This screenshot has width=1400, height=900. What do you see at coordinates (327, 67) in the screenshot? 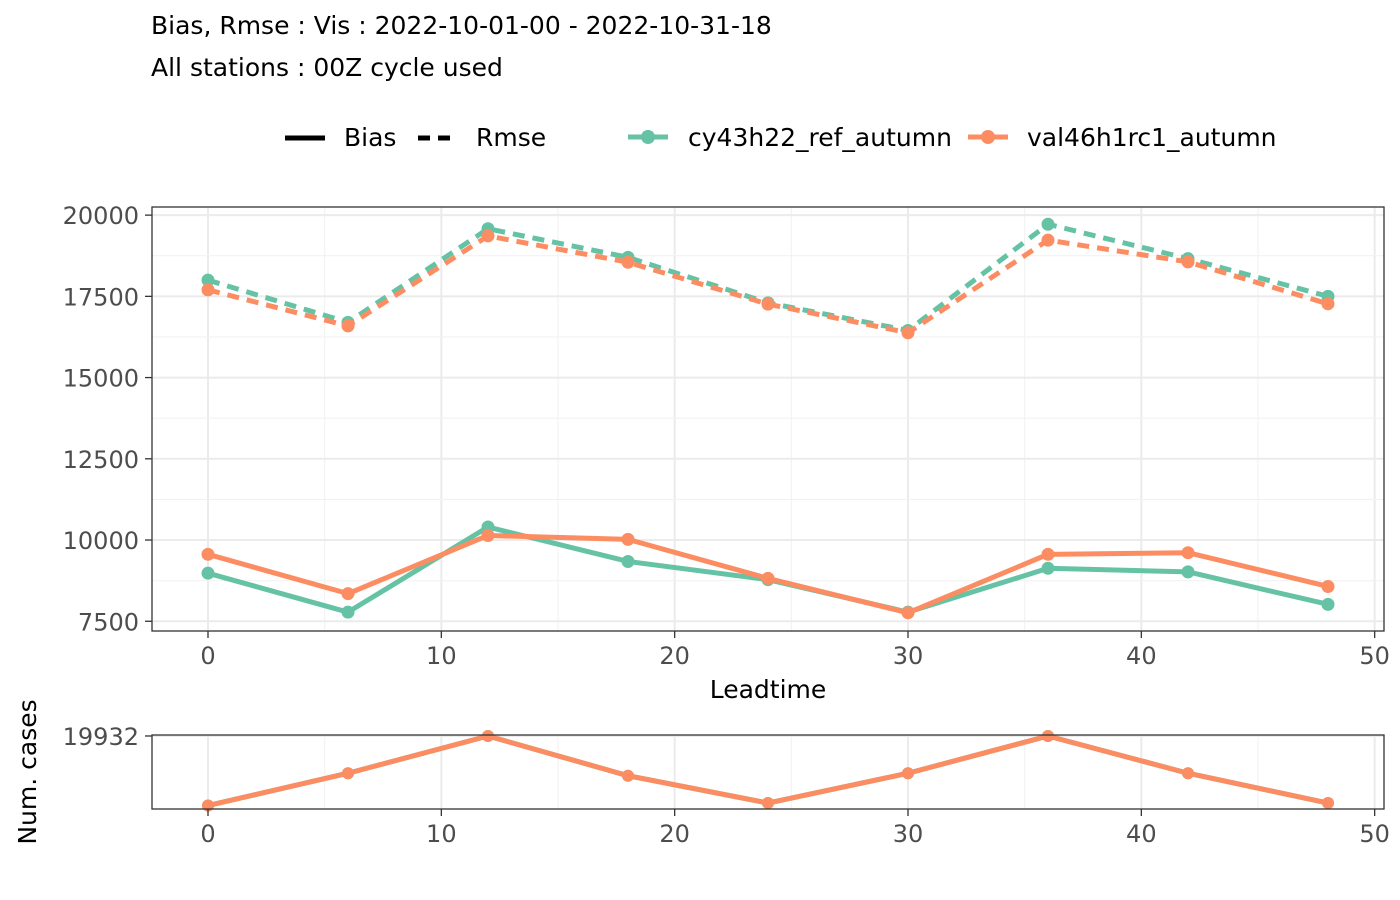
I see `chart-subtitle: All stations : 00Z cycle used` at bounding box center [327, 67].